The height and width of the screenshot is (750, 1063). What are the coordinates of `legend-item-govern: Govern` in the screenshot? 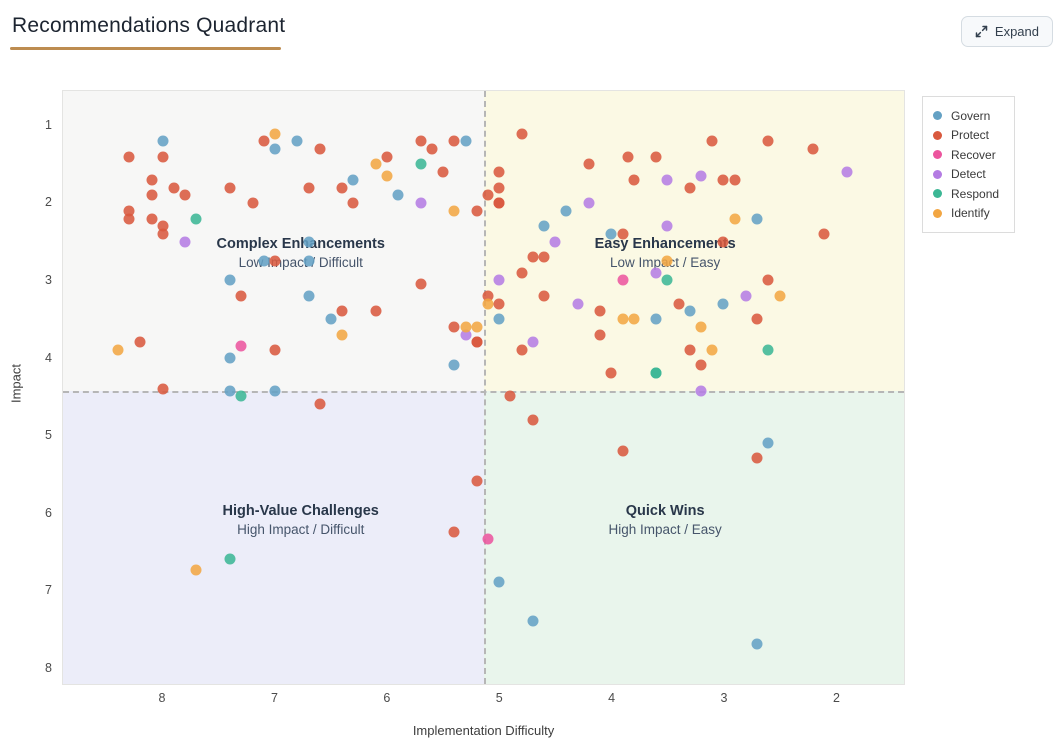 It's located at (968, 116).